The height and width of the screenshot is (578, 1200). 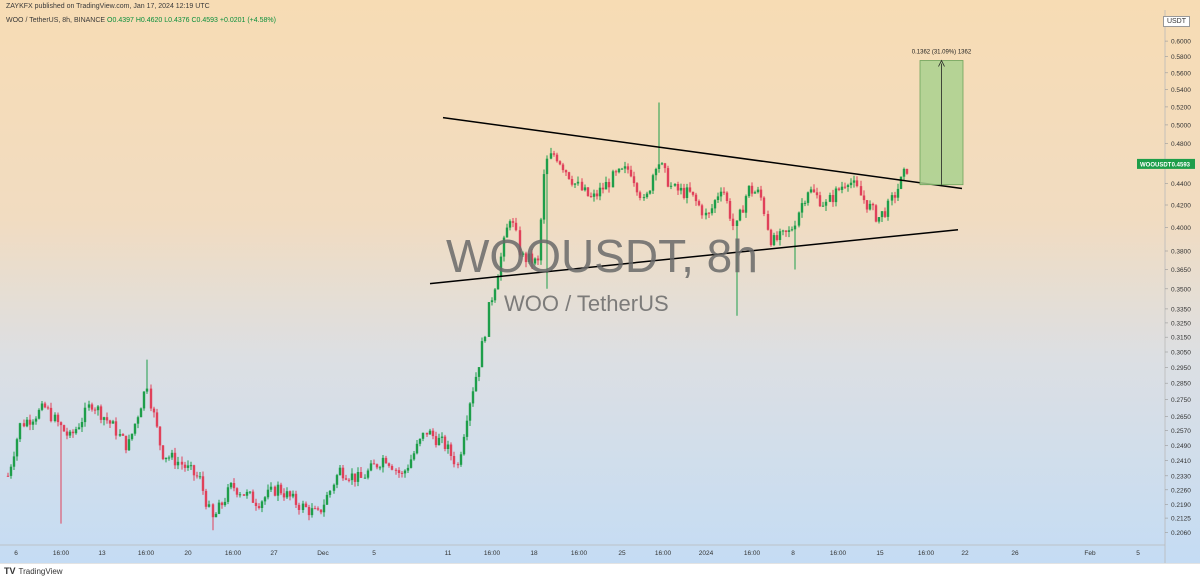 What do you see at coordinates (706, 553) in the screenshot?
I see `time-tick-label: 2024` at bounding box center [706, 553].